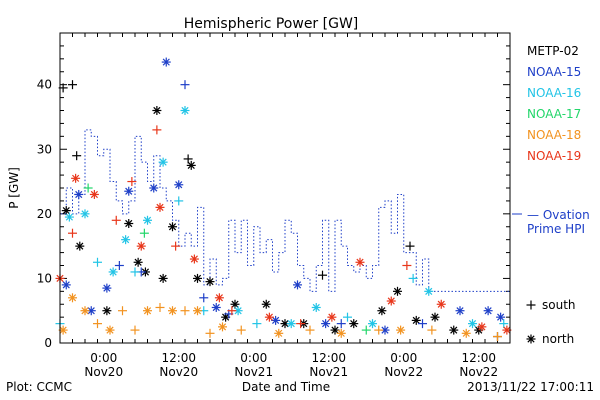 This screenshot has height=400, width=600. What do you see at coordinates (559, 305) in the screenshot?
I see `legend-marker-south: south` at bounding box center [559, 305].